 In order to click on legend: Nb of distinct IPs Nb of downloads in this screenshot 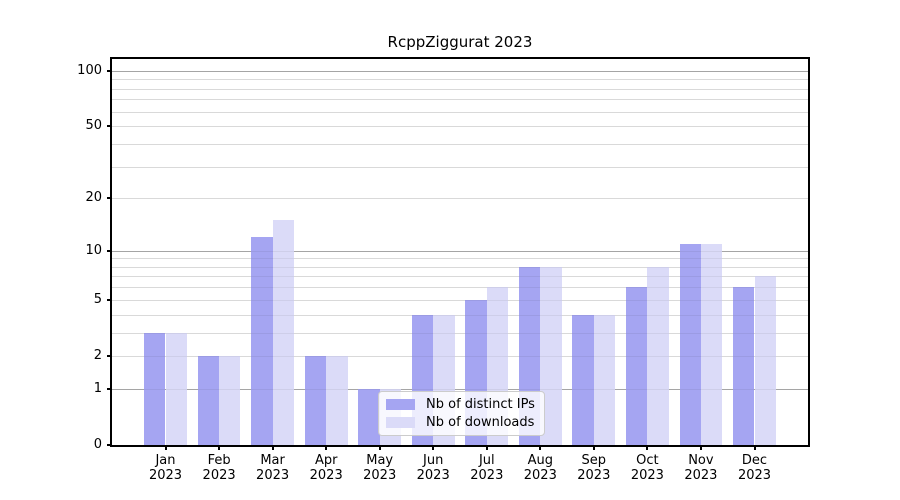, I will do `click(461, 413)`.